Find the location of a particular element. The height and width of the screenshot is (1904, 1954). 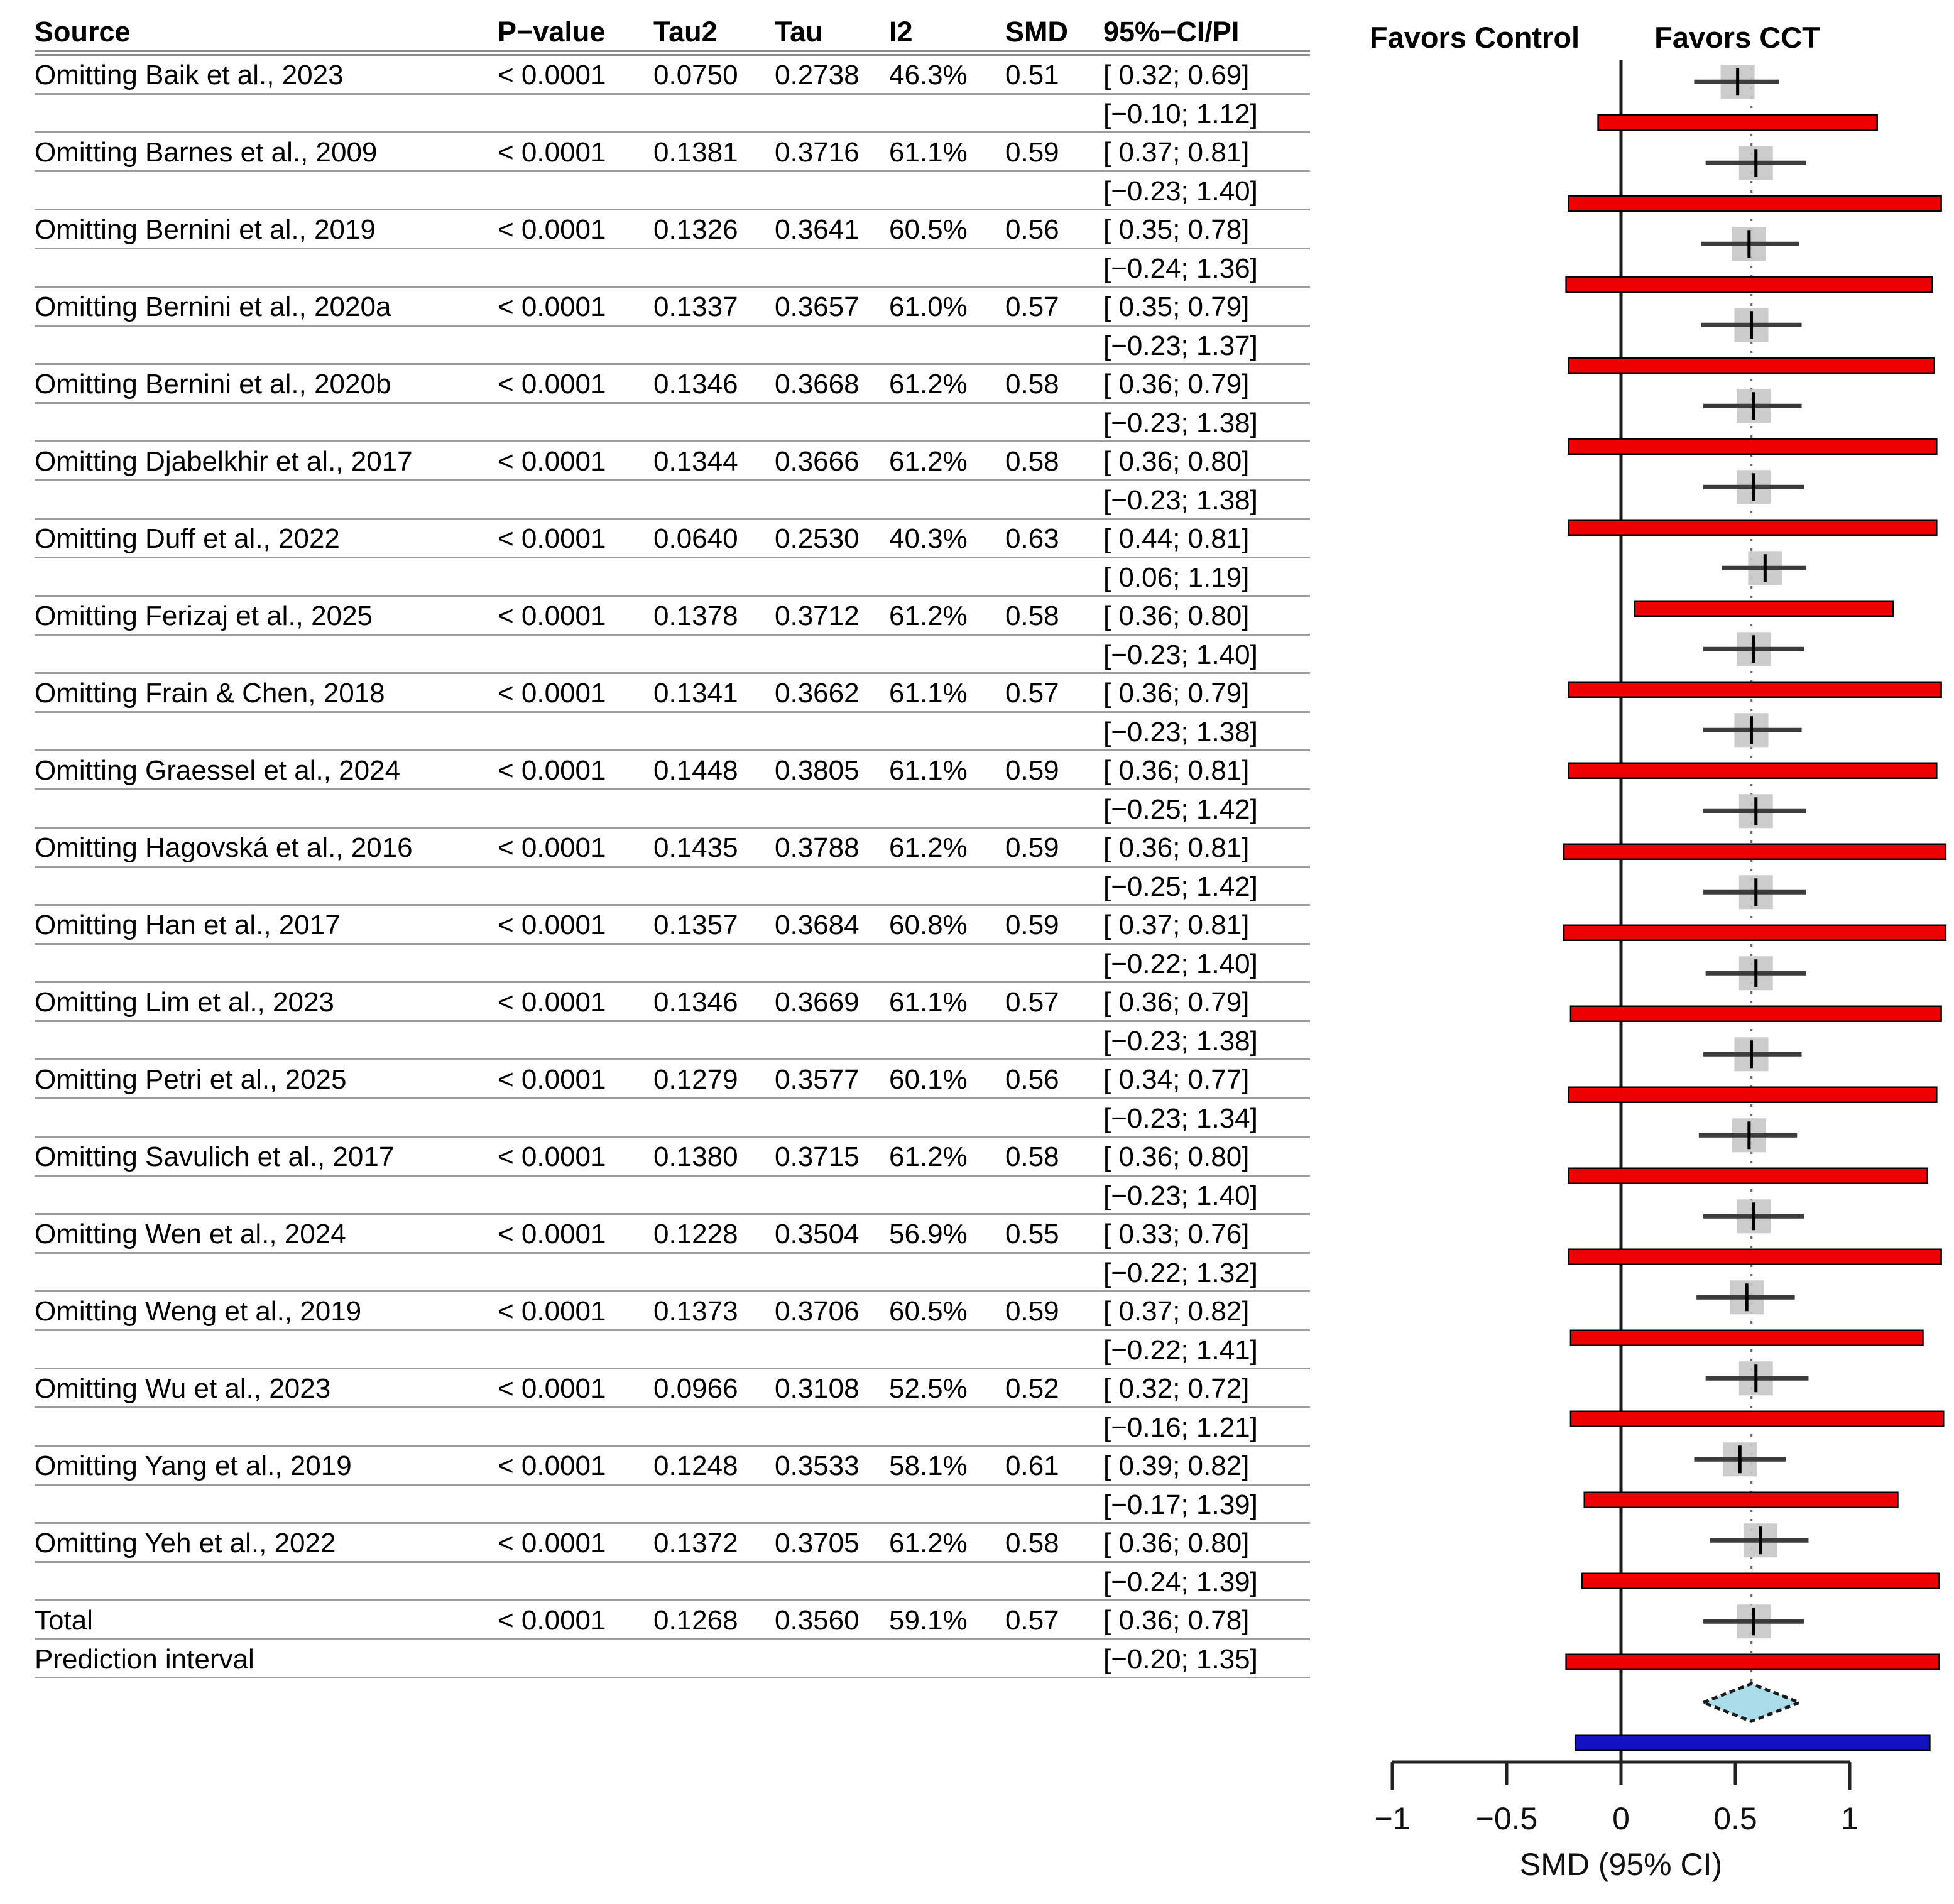

tau-cell: 0.2530 is located at coordinates (818, 538).